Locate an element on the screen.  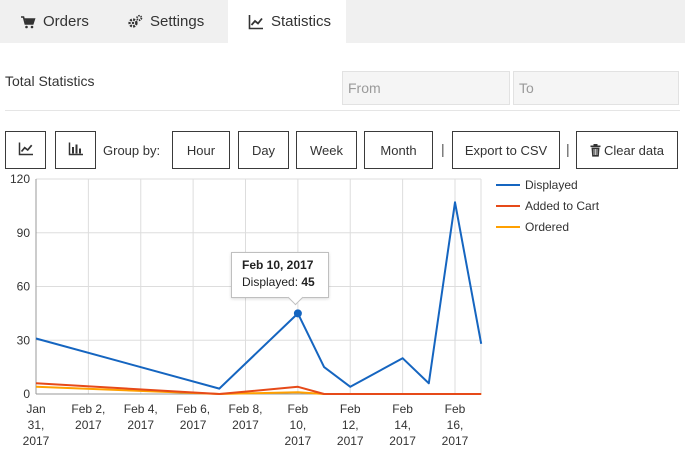
legend-item-displayed: Displayed is located at coordinates (537, 185).